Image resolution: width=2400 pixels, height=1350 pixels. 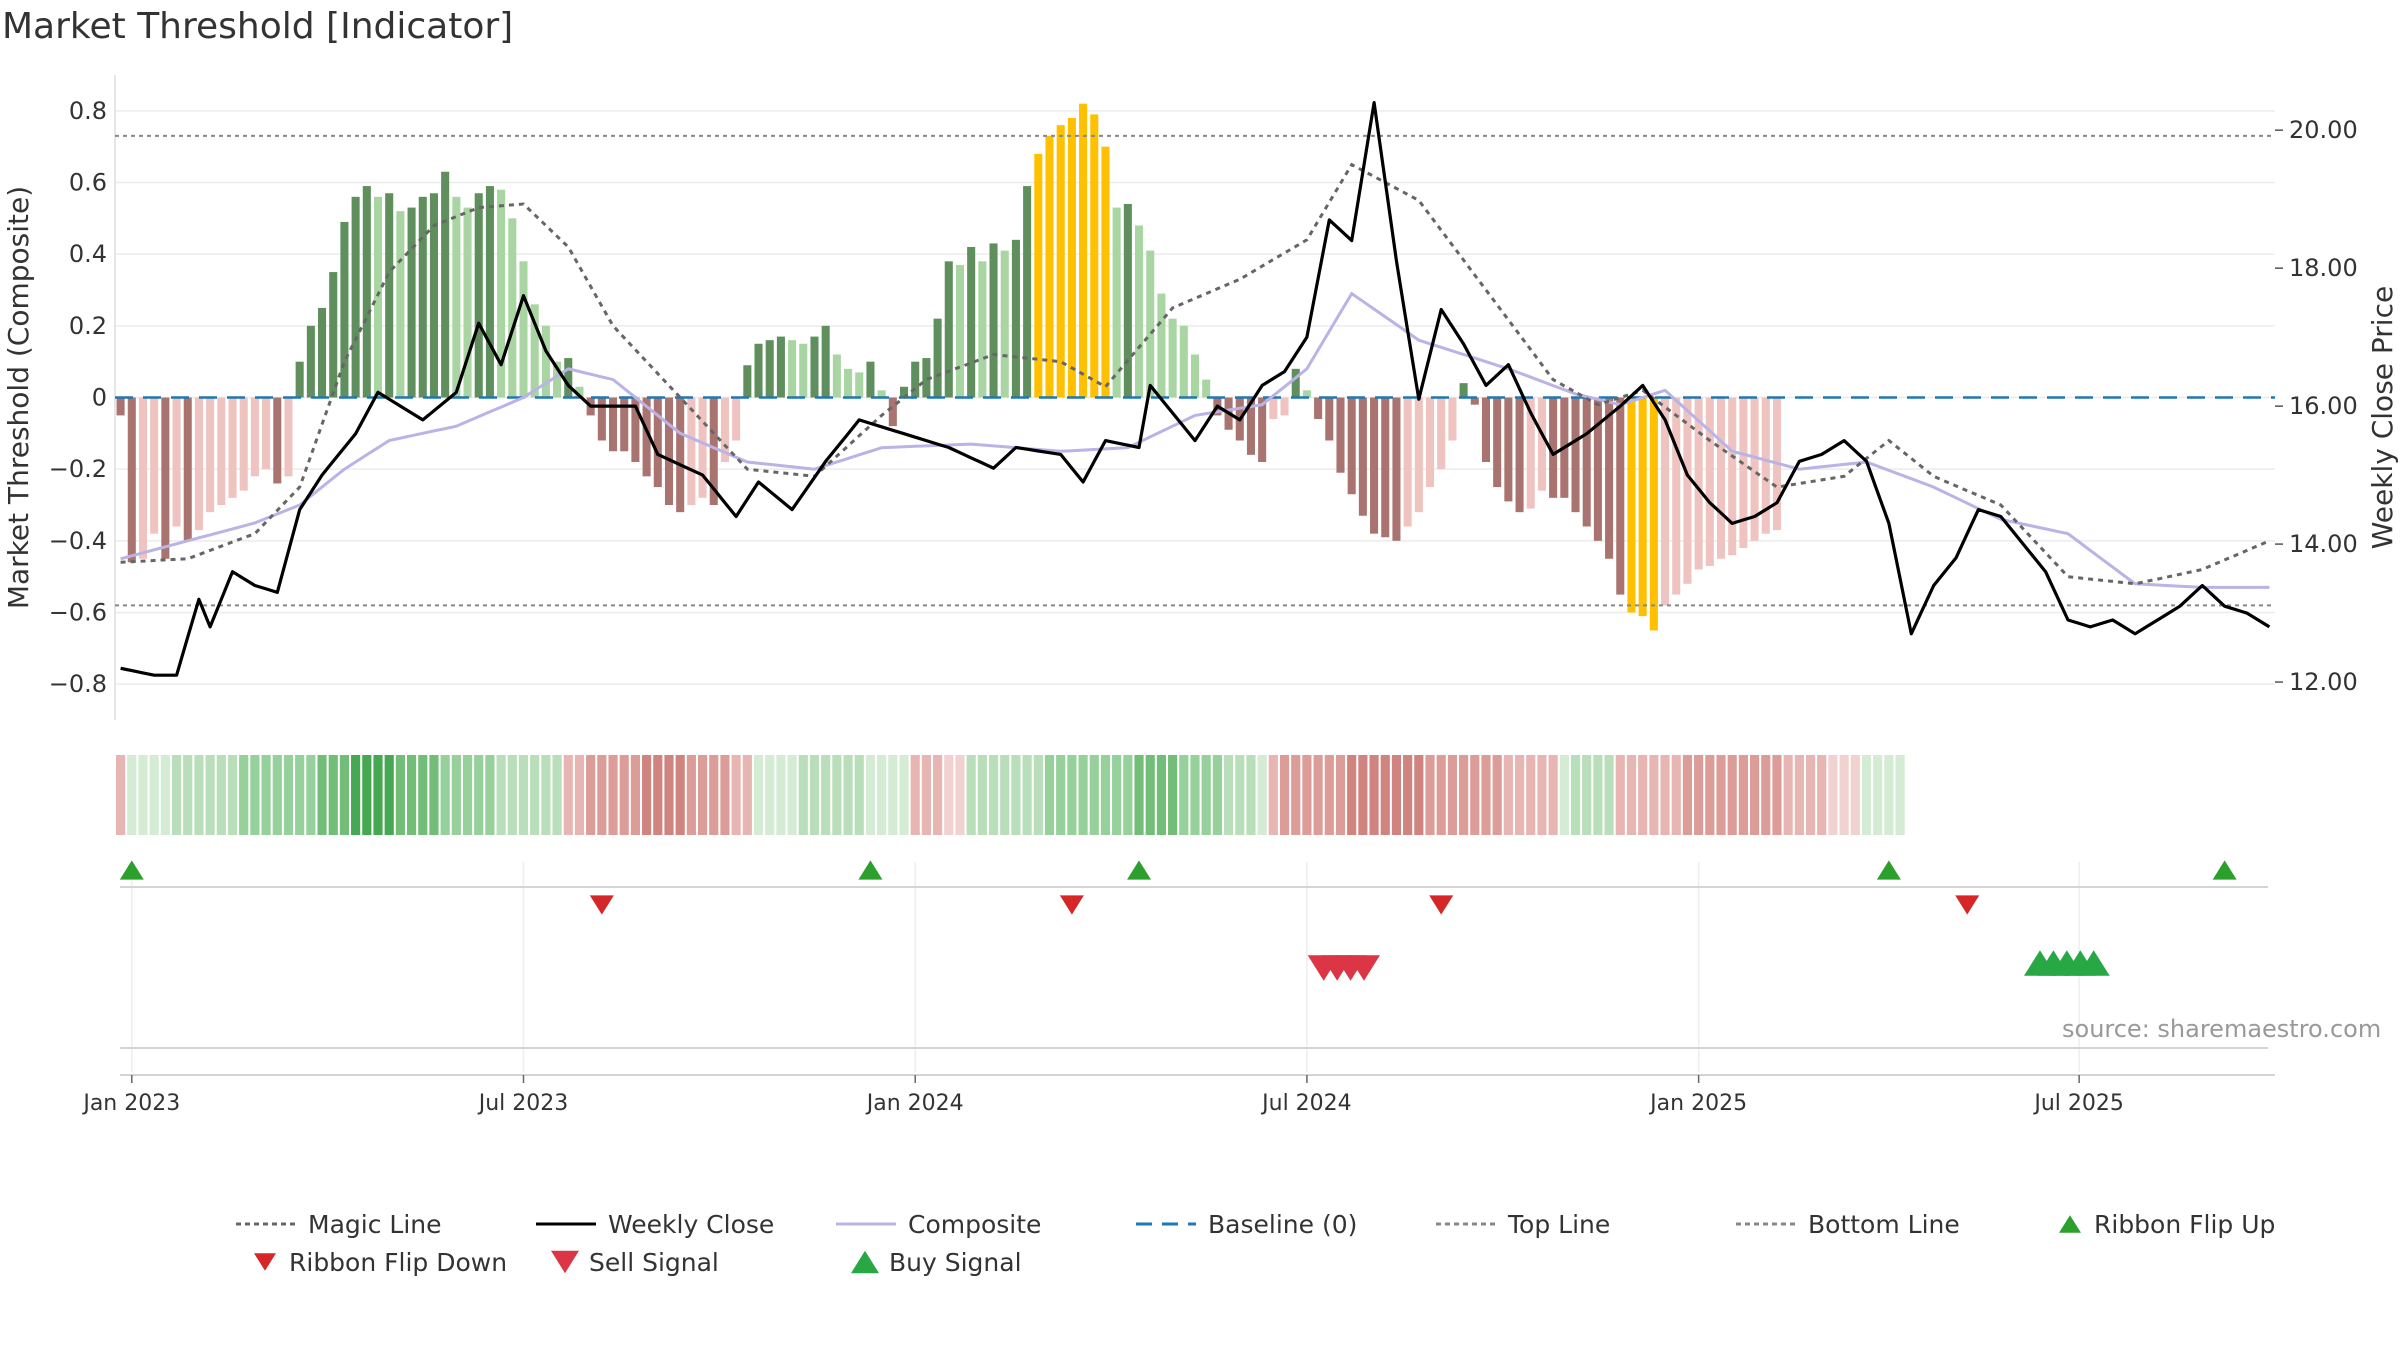 I want to click on legend-item: Composite, so click(x=938, y=1224).